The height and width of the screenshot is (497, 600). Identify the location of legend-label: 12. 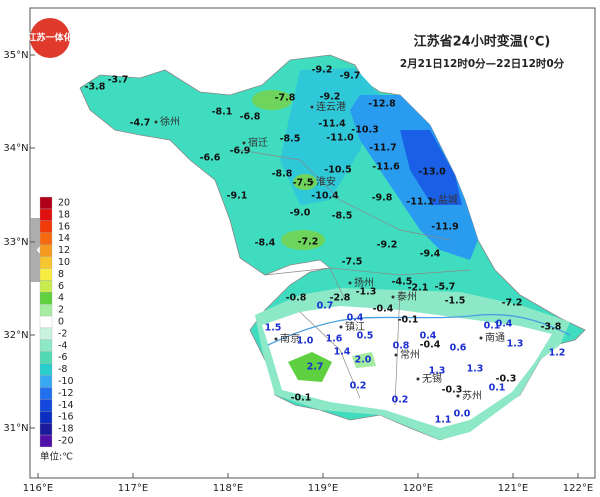
(64, 250).